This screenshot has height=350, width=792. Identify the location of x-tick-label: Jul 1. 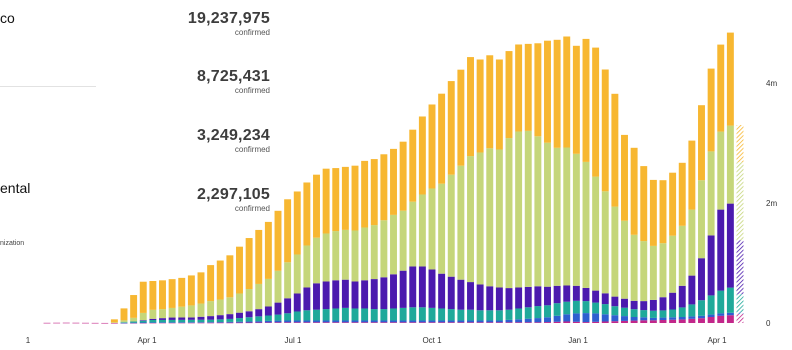
(293, 340).